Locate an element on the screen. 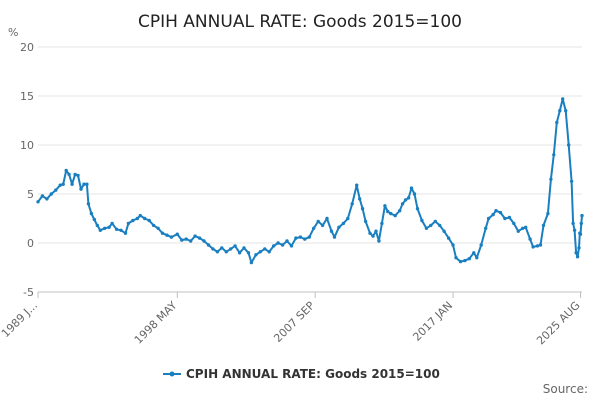 Image resolution: width=600 pixels, height=400 pixels. legend: CPIH ANNUAL RATE: Goods 2015=100 is located at coordinates (301, 374).